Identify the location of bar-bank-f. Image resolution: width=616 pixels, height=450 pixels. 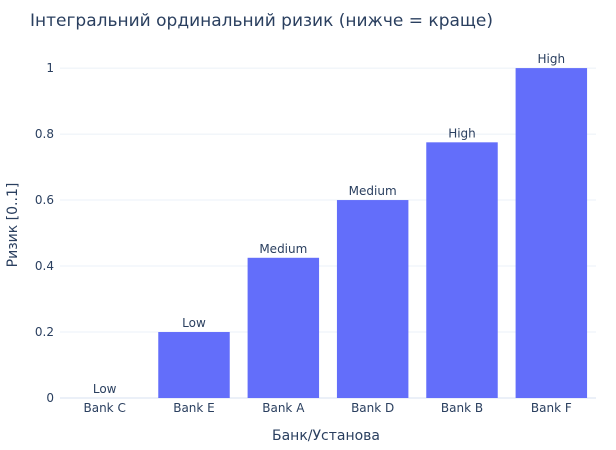
(551, 233).